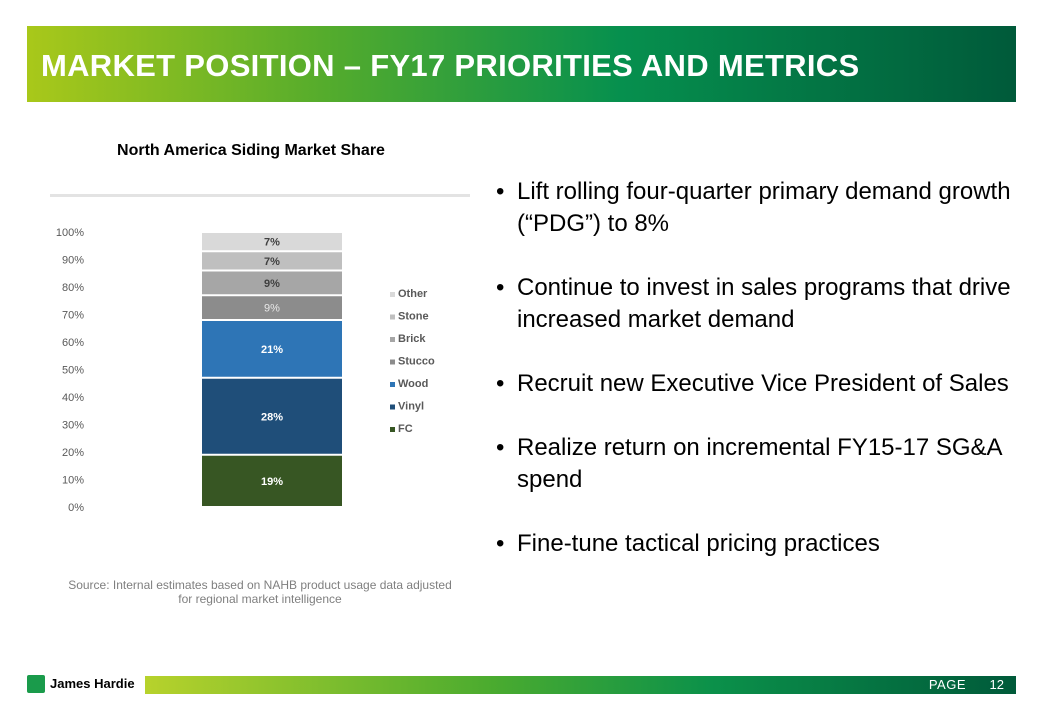  I want to click on divider, so click(260, 195).